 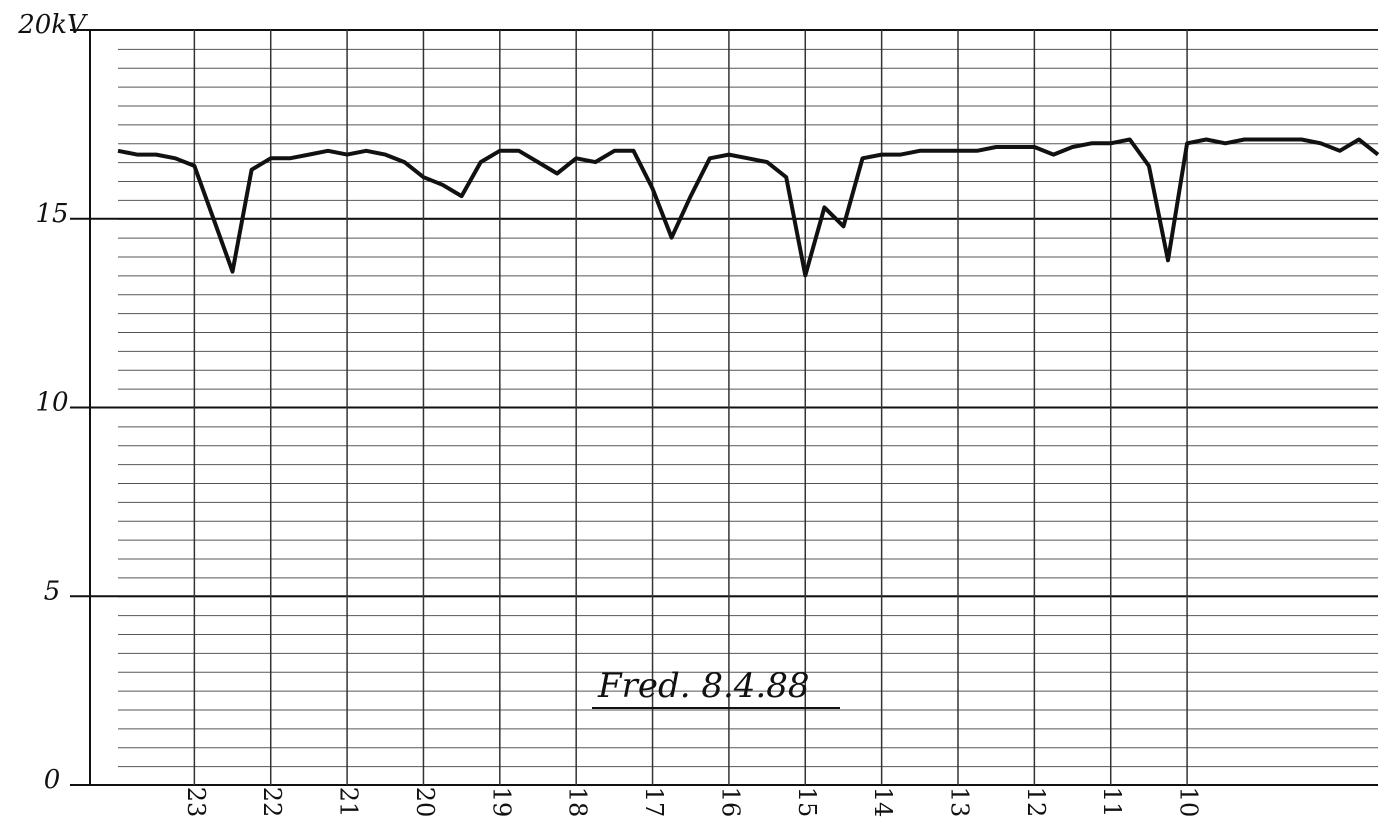 What do you see at coordinates (703, 686) in the screenshot?
I see `annotation: Fred. 8.4.88` at bounding box center [703, 686].